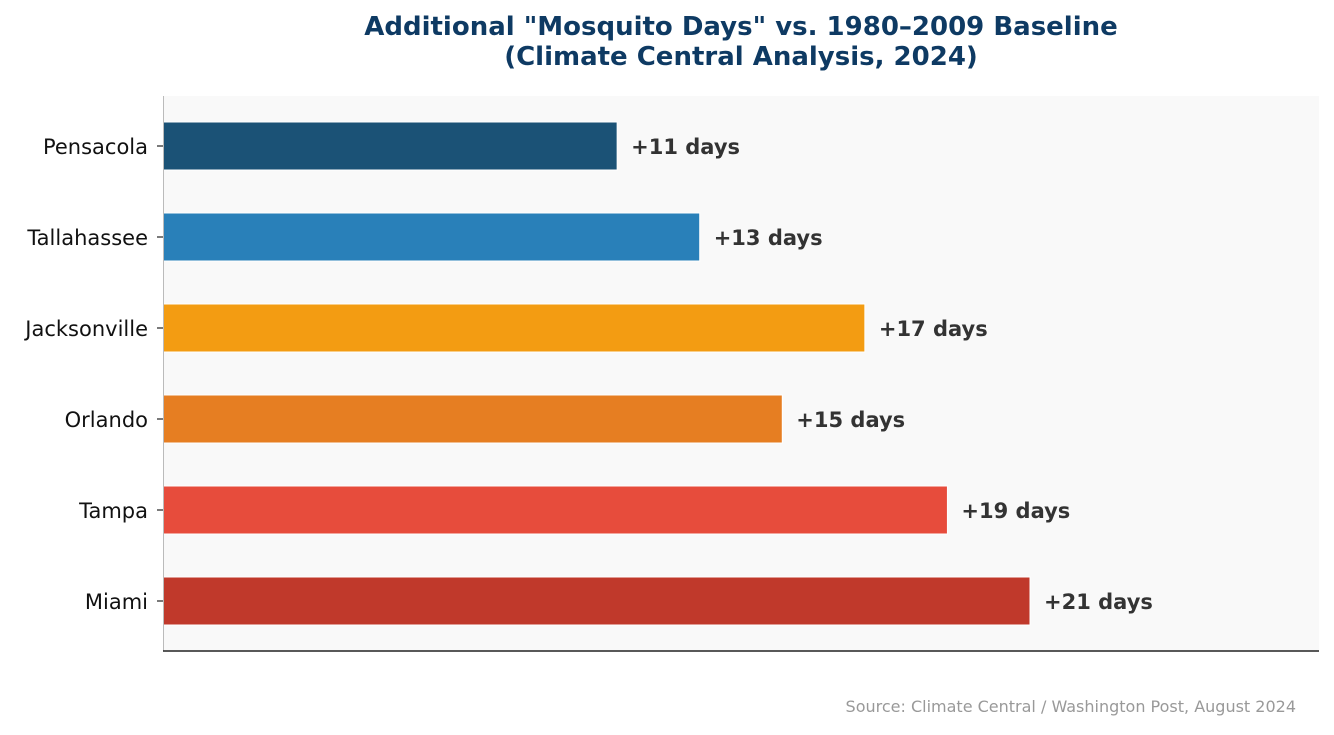 The image size is (1334, 735). I want to click on y-tick-label: Jacksonville, so click(85, 329).